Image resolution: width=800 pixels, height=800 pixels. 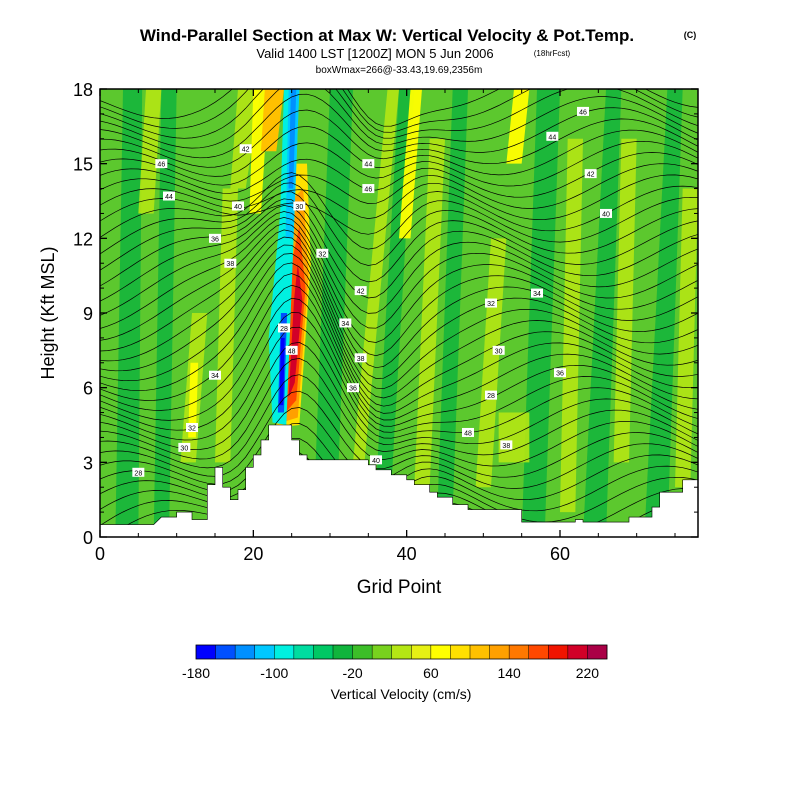 I want to click on y-tick-label: 6, so click(x=88, y=389).